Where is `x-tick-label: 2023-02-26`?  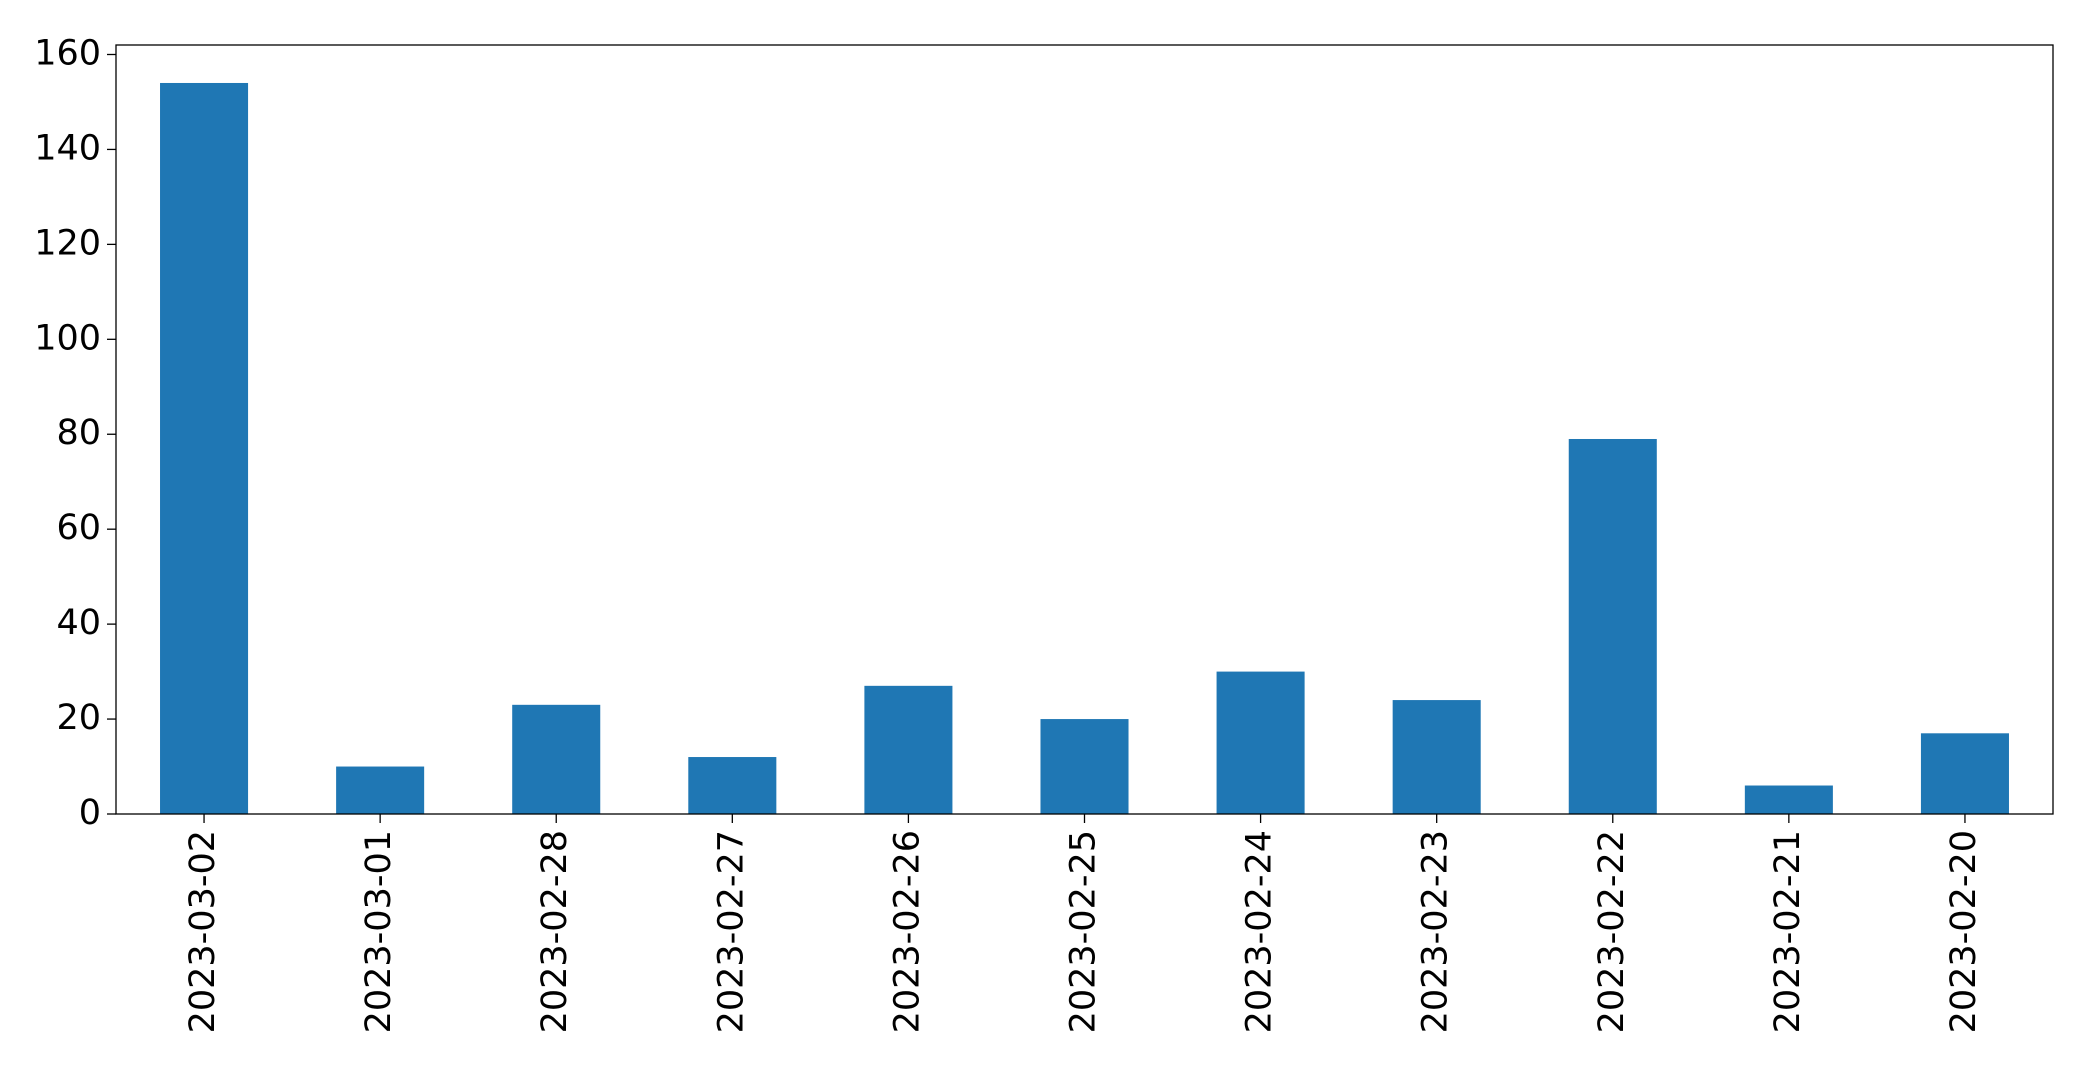 x-tick-label: 2023-02-26 is located at coordinates (907, 931).